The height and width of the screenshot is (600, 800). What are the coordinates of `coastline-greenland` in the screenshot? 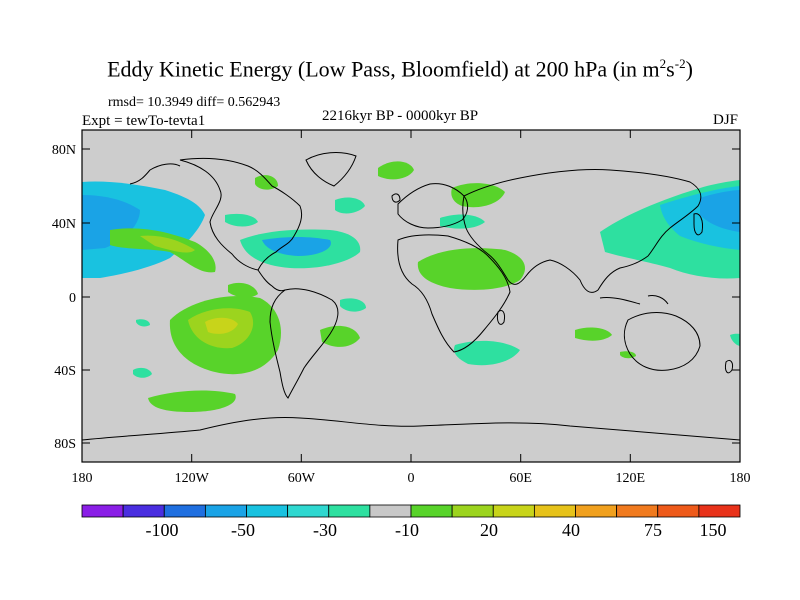 It's located at (331, 169).